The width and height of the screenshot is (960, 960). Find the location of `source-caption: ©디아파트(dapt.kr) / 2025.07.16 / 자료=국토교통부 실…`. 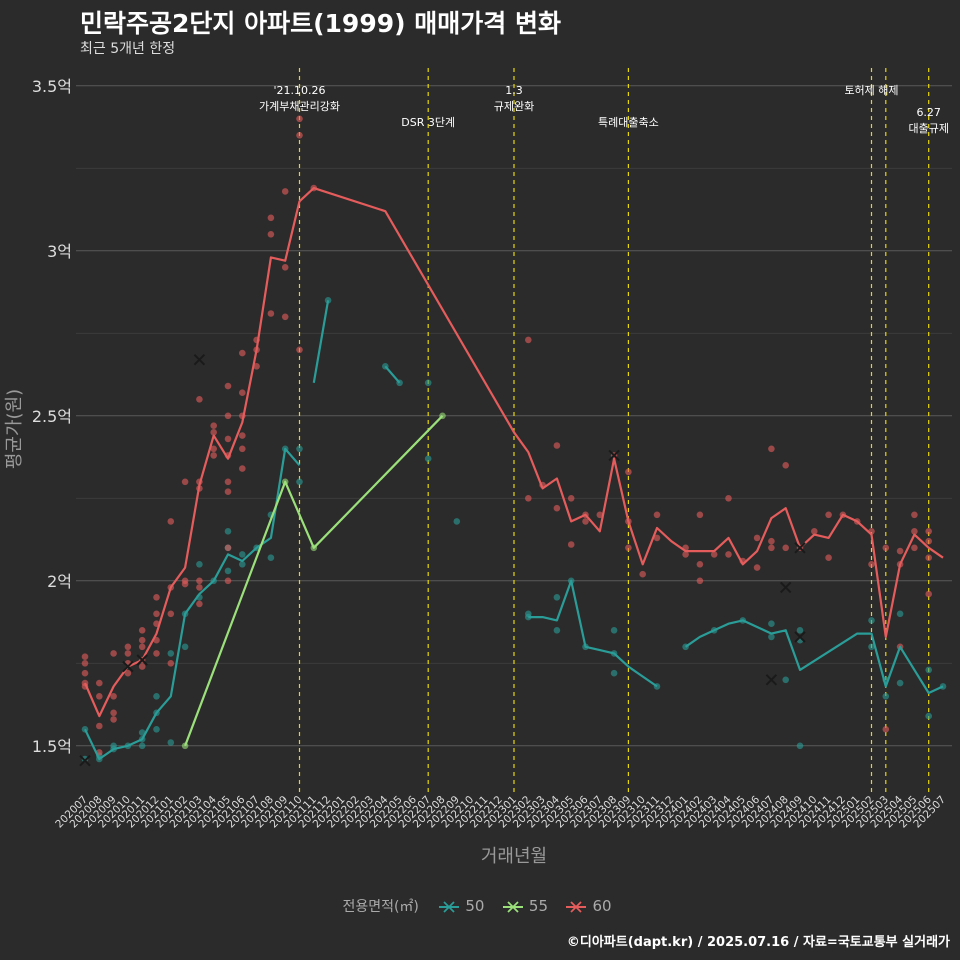

source-caption: ©디아파트(dapt.kr) / 2025.07.16 / 자료=국토교통부 실… is located at coordinates (758, 942).